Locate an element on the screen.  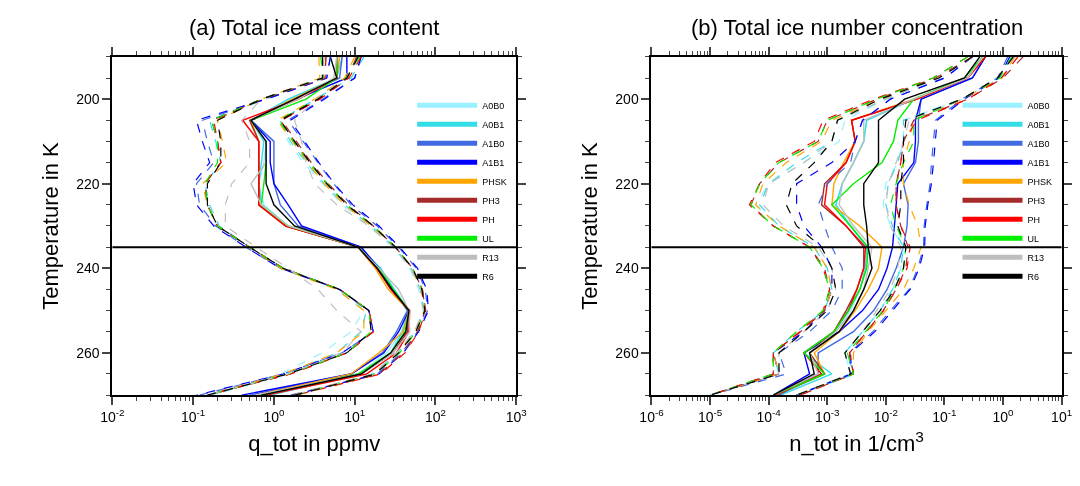
x-axis-title: n_tot in 1/cm$^{3}$ is located at coordinates (856, 442).